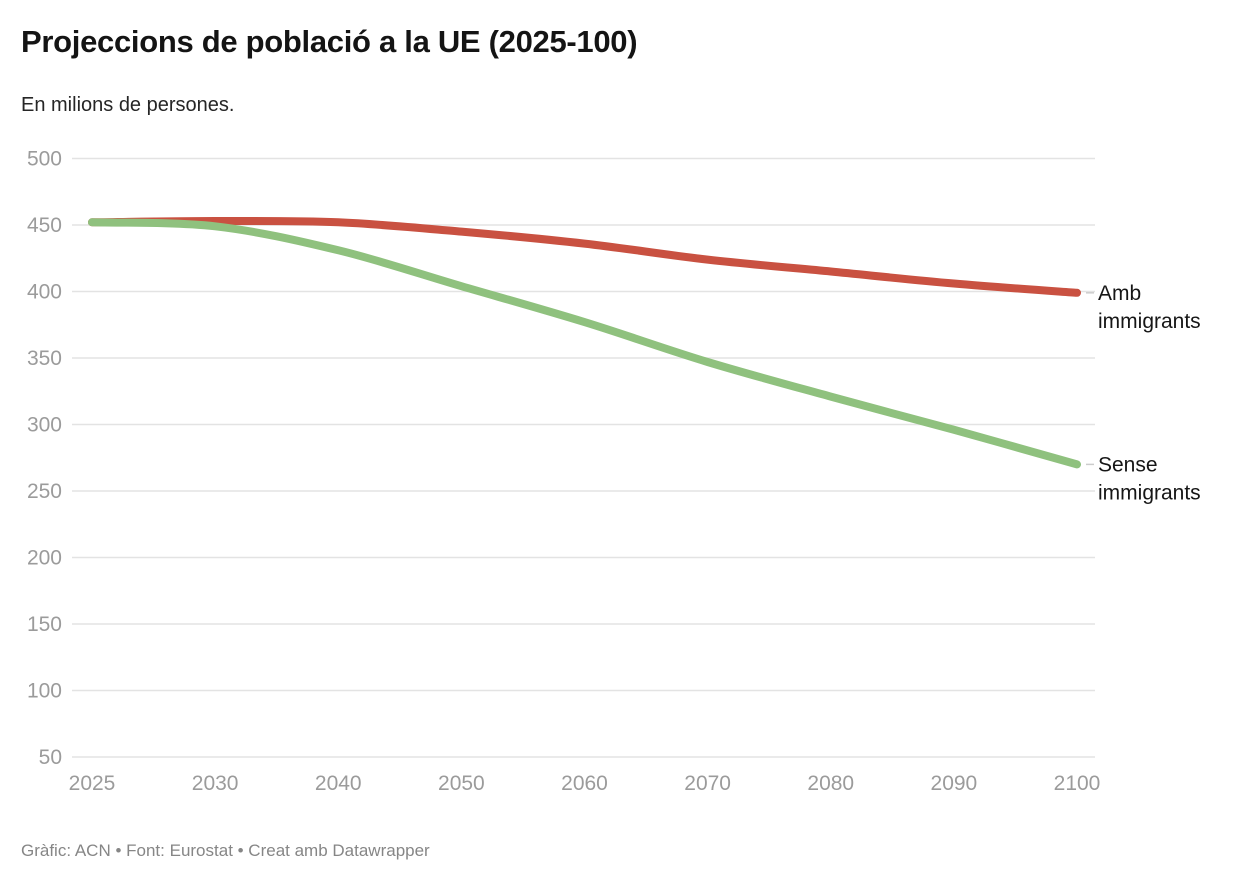 The width and height of the screenshot is (1240, 884). I want to click on y-axis-tick-label: 400, so click(44, 292).